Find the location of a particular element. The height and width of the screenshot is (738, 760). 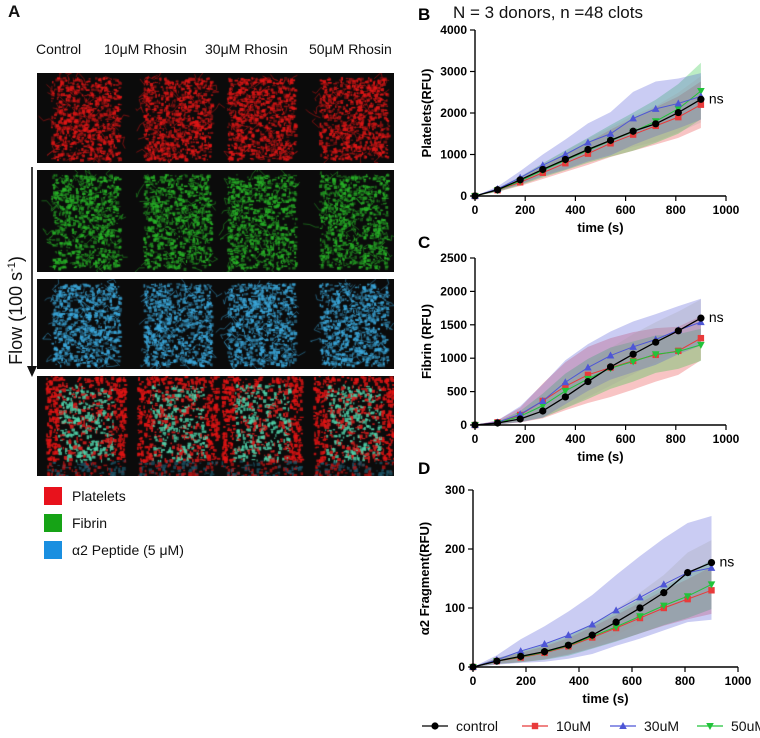

swatch-platelets is located at coordinates (53, 496).